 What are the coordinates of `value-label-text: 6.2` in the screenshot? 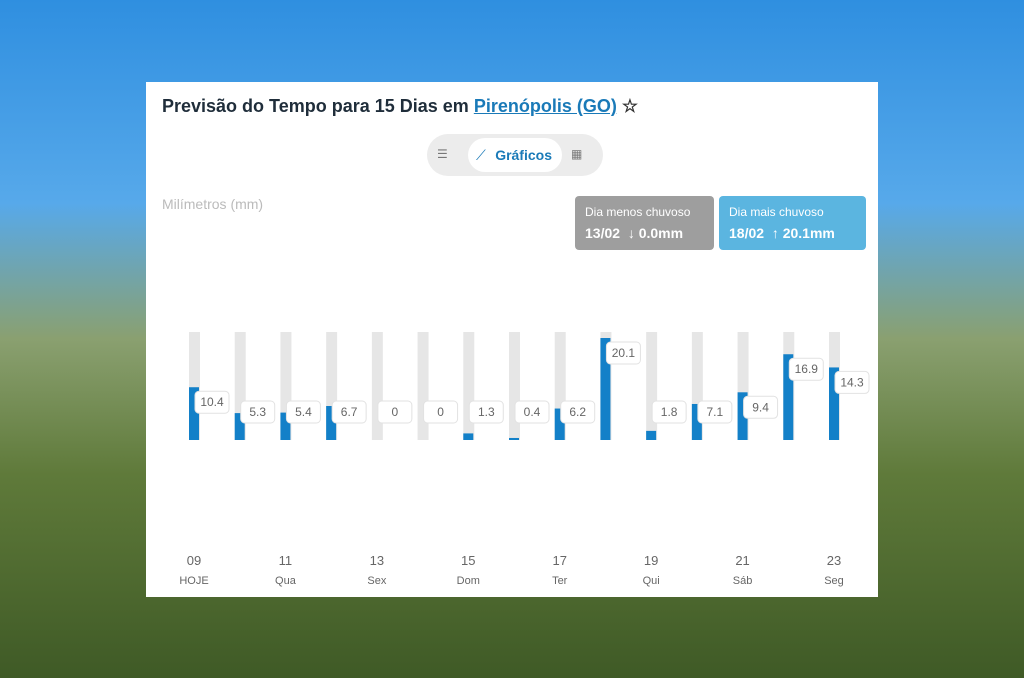 It's located at (577, 412).